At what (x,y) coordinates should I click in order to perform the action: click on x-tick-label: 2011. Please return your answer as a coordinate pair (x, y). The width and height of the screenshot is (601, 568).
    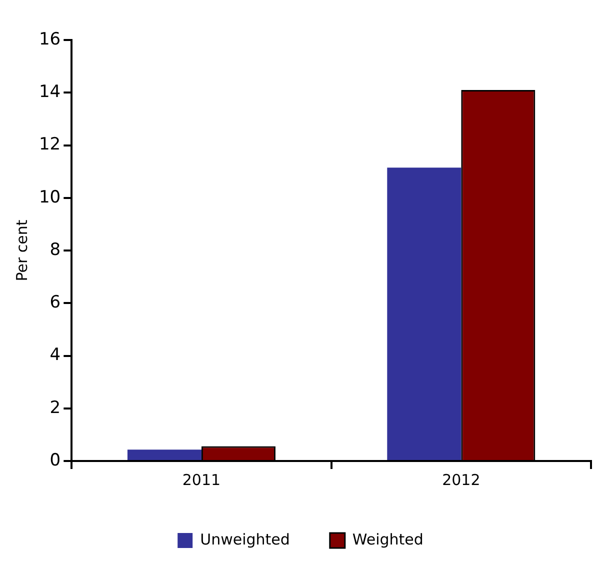
    Looking at the image, I should click on (201, 479).